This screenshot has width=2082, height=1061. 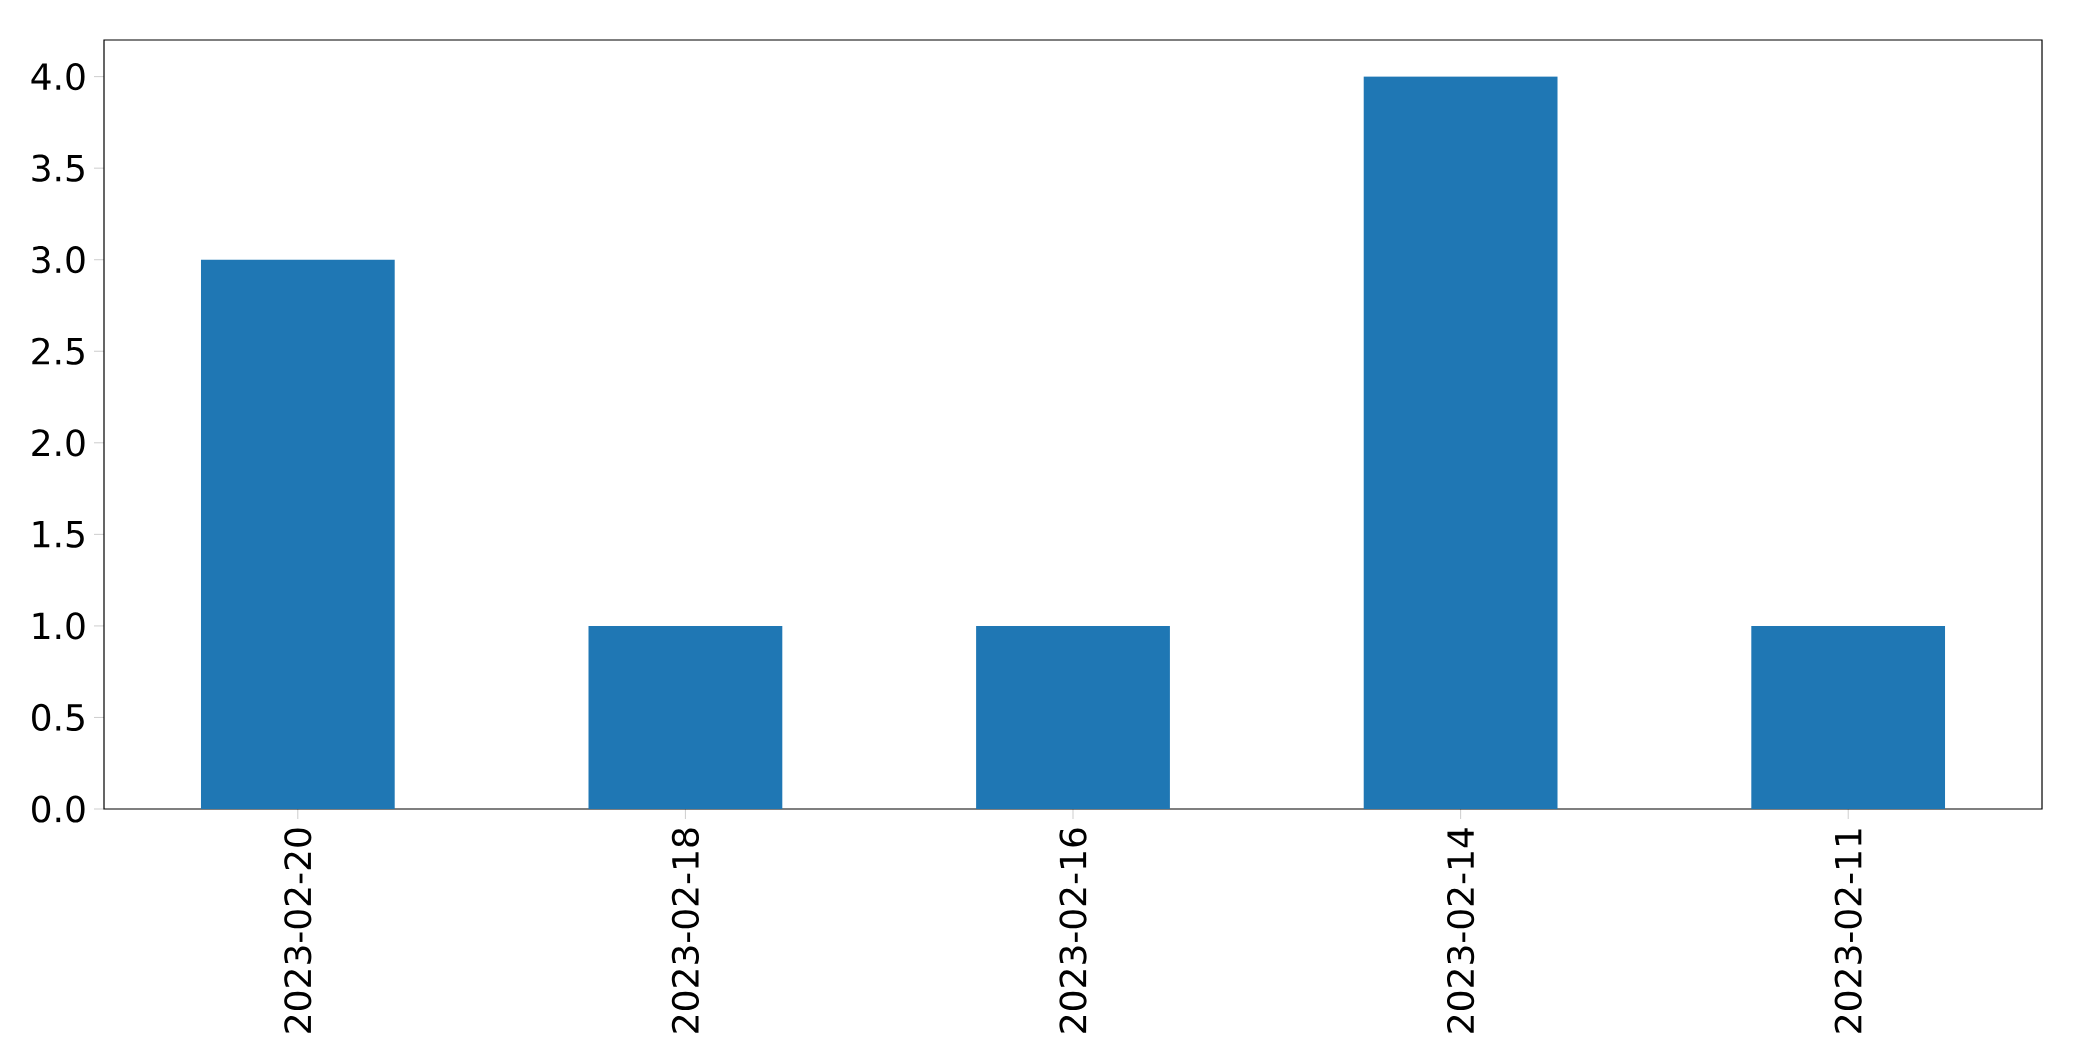 What do you see at coordinates (298, 930) in the screenshot?
I see `x-tick-label: 2023-02-20` at bounding box center [298, 930].